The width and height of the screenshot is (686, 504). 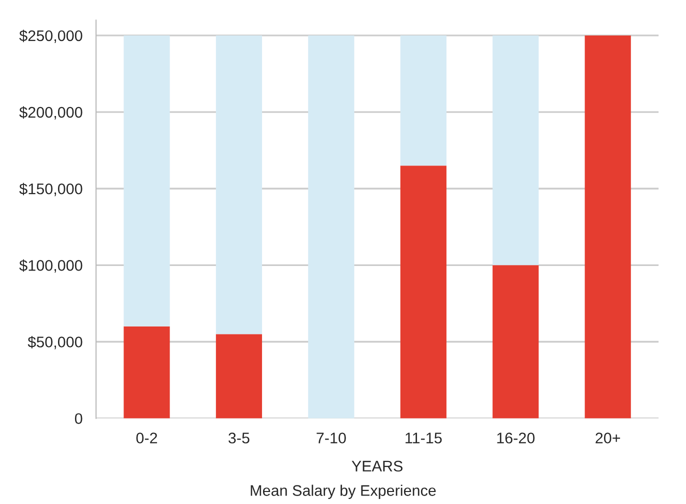 What do you see at coordinates (50, 36) in the screenshot?
I see `y-tick-label: $250,000` at bounding box center [50, 36].